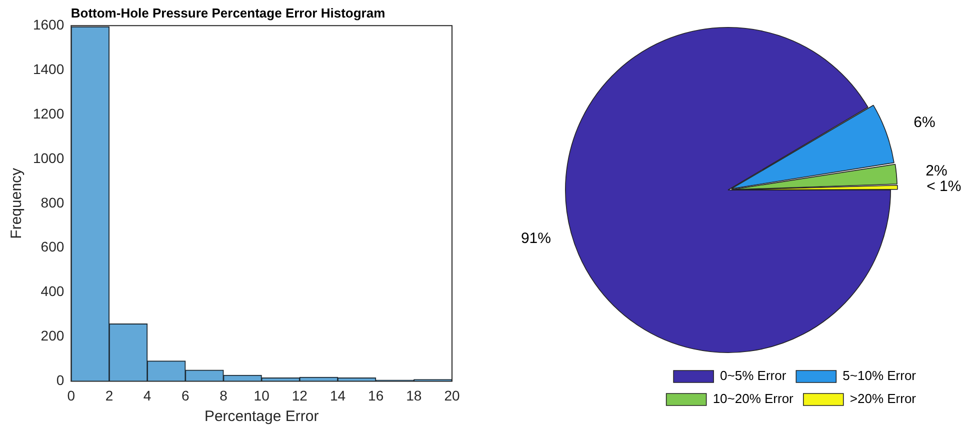 The image size is (966, 426). I want to click on x-tick-label: 8, so click(224, 395).